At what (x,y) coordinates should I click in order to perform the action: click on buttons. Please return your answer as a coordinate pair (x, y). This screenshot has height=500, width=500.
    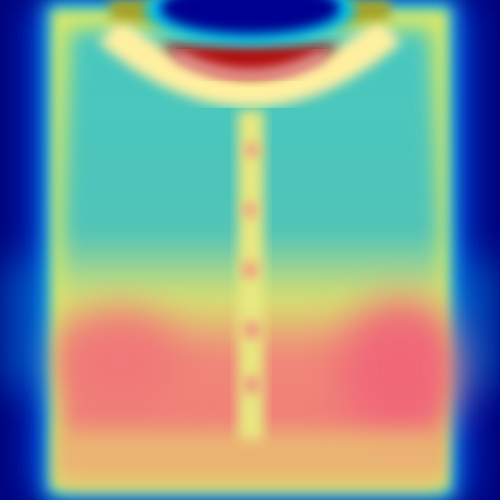
    Looking at the image, I should click on (251, 268).